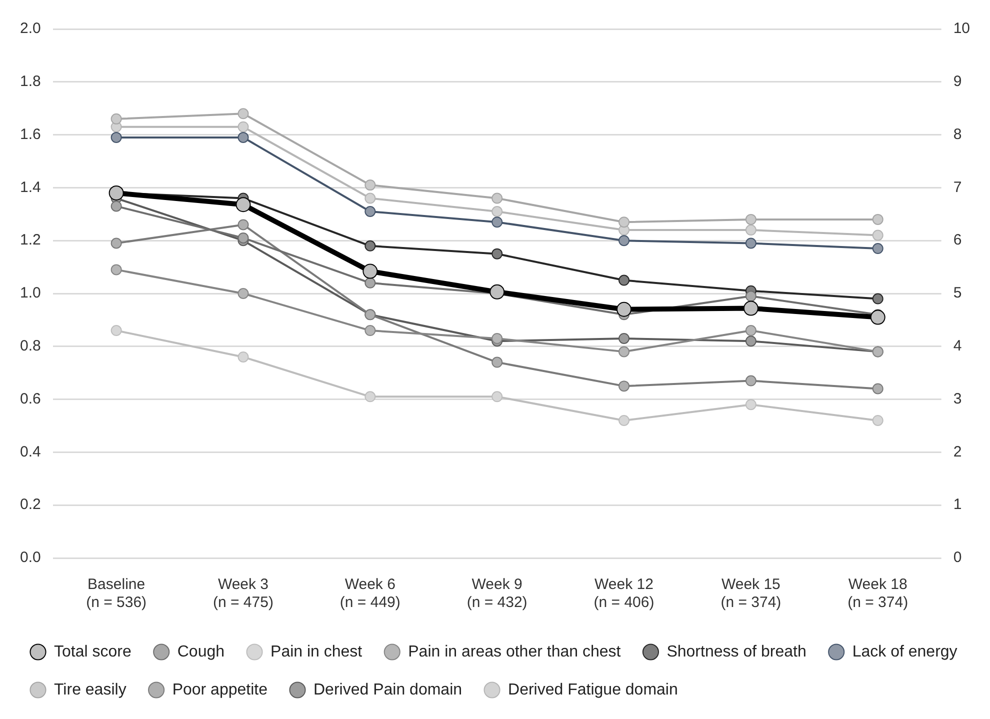 Image resolution: width=990 pixels, height=719 pixels. Describe the element at coordinates (515, 651) in the screenshot. I see `legend-label: Pain in areas other than chest` at that location.